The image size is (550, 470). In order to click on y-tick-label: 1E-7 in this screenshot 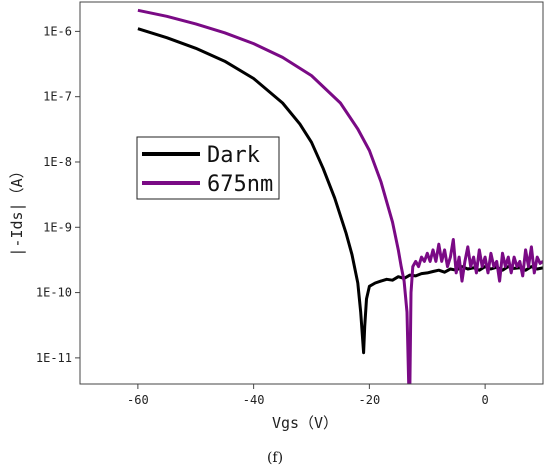, I will do `click(57, 97)`.